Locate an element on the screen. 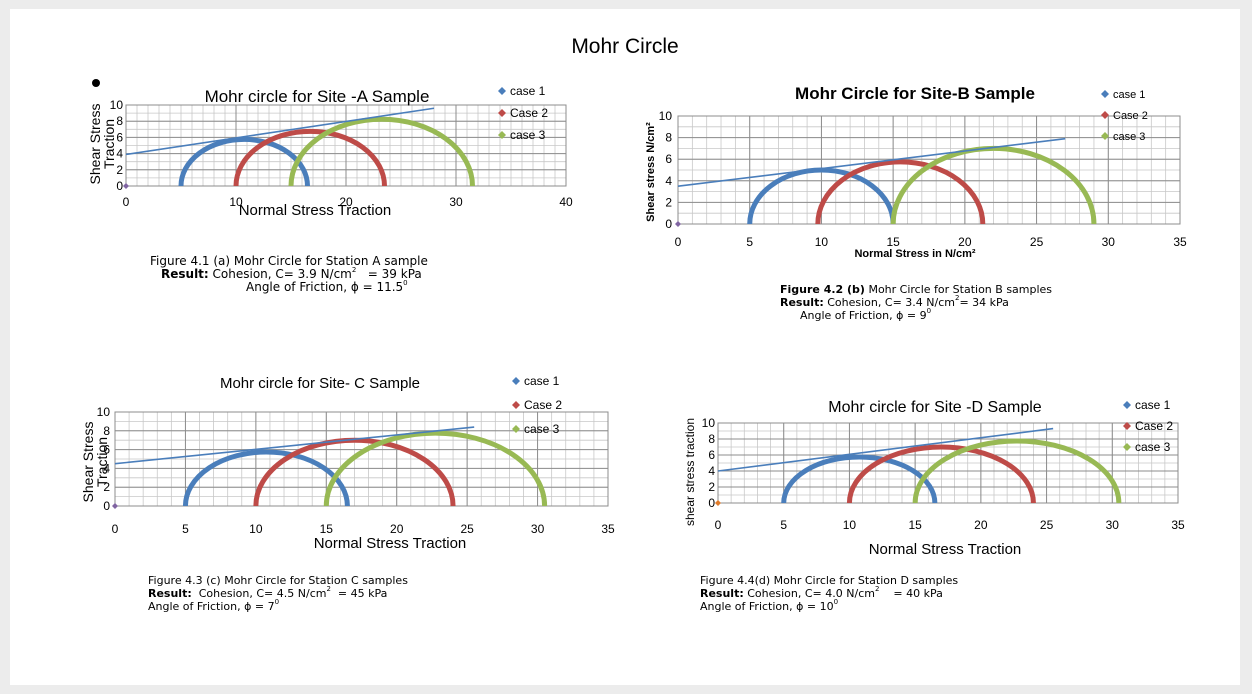 The image size is (1252, 694). caption-d-result-tail: = 40 kPa is located at coordinates (911, 593).